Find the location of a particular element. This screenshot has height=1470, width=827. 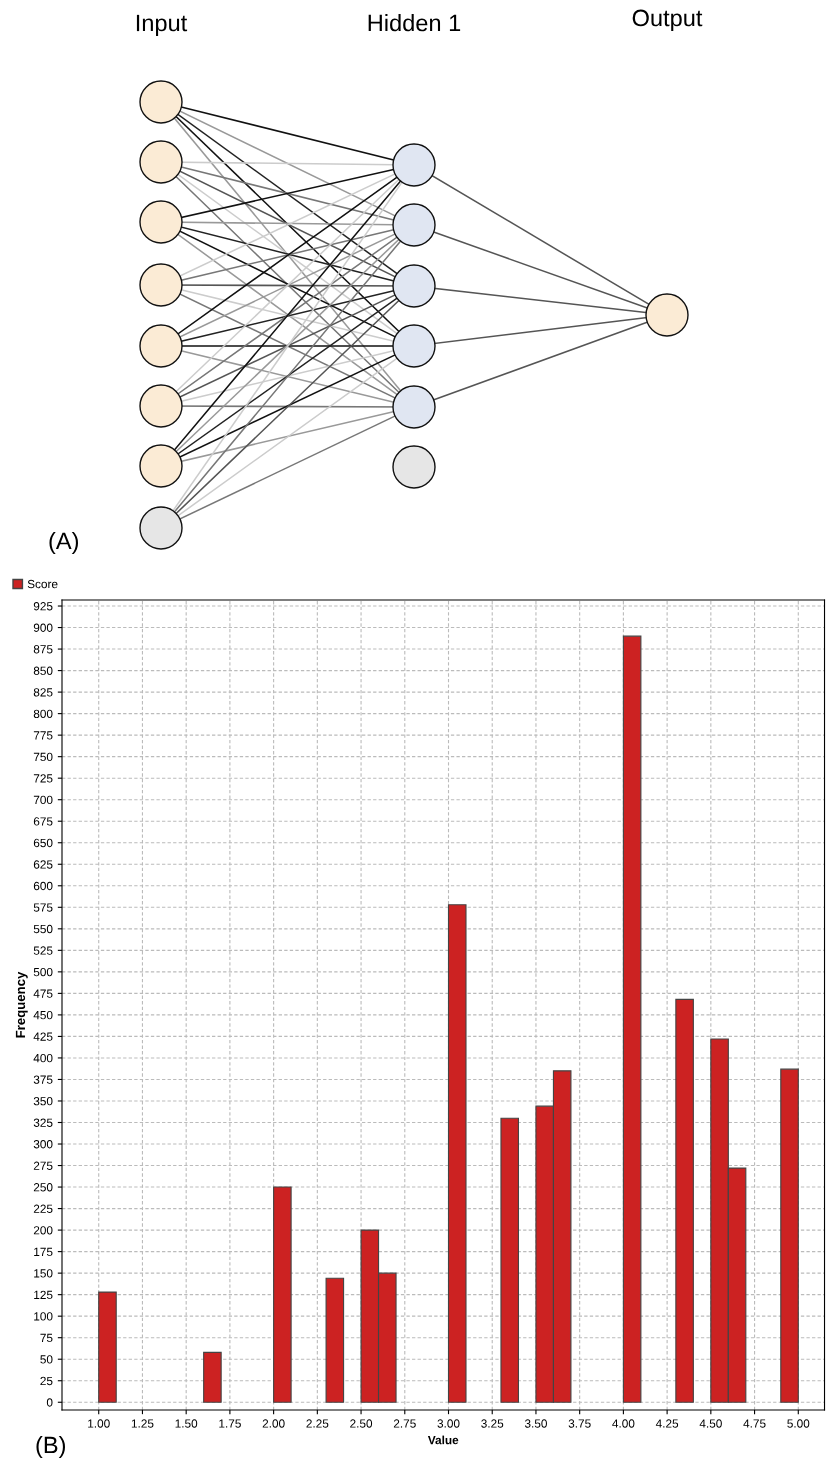

y-tick-label: 425 is located at coordinates (43, 1036).